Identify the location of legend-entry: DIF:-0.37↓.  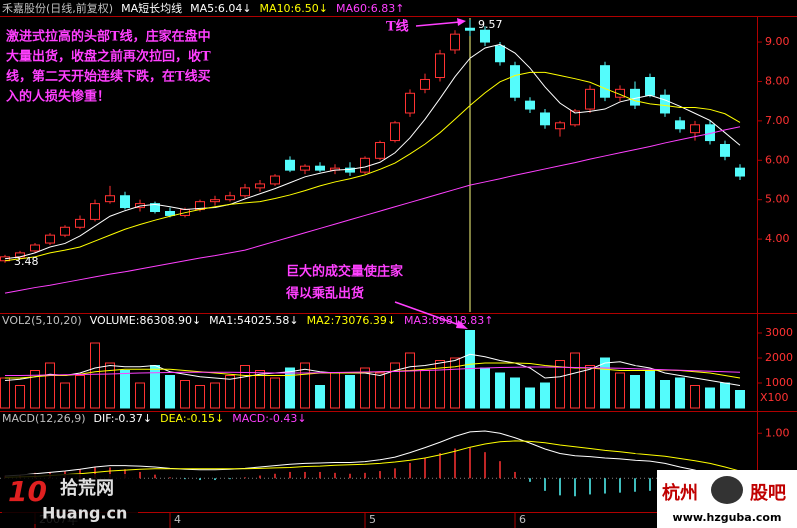
(123, 418).